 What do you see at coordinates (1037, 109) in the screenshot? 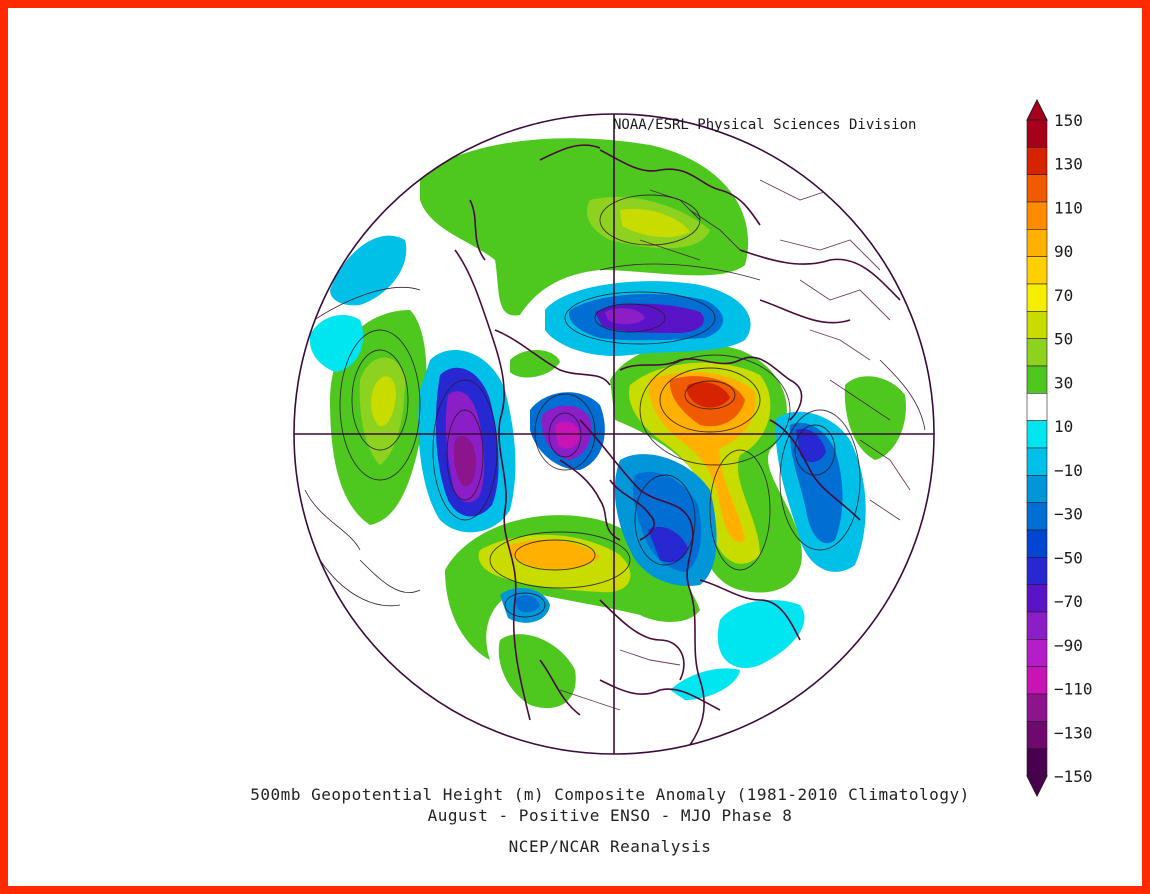
I see `colorbar-top-arrow` at bounding box center [1037, 109].